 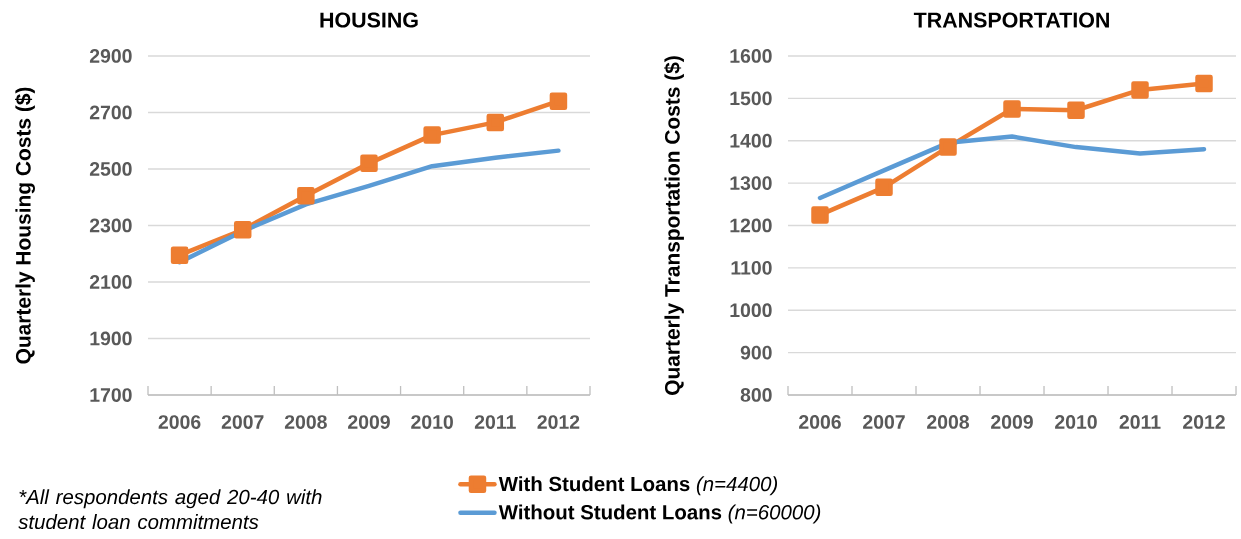 I want to click on line-series, so click(x=1012, y=167).